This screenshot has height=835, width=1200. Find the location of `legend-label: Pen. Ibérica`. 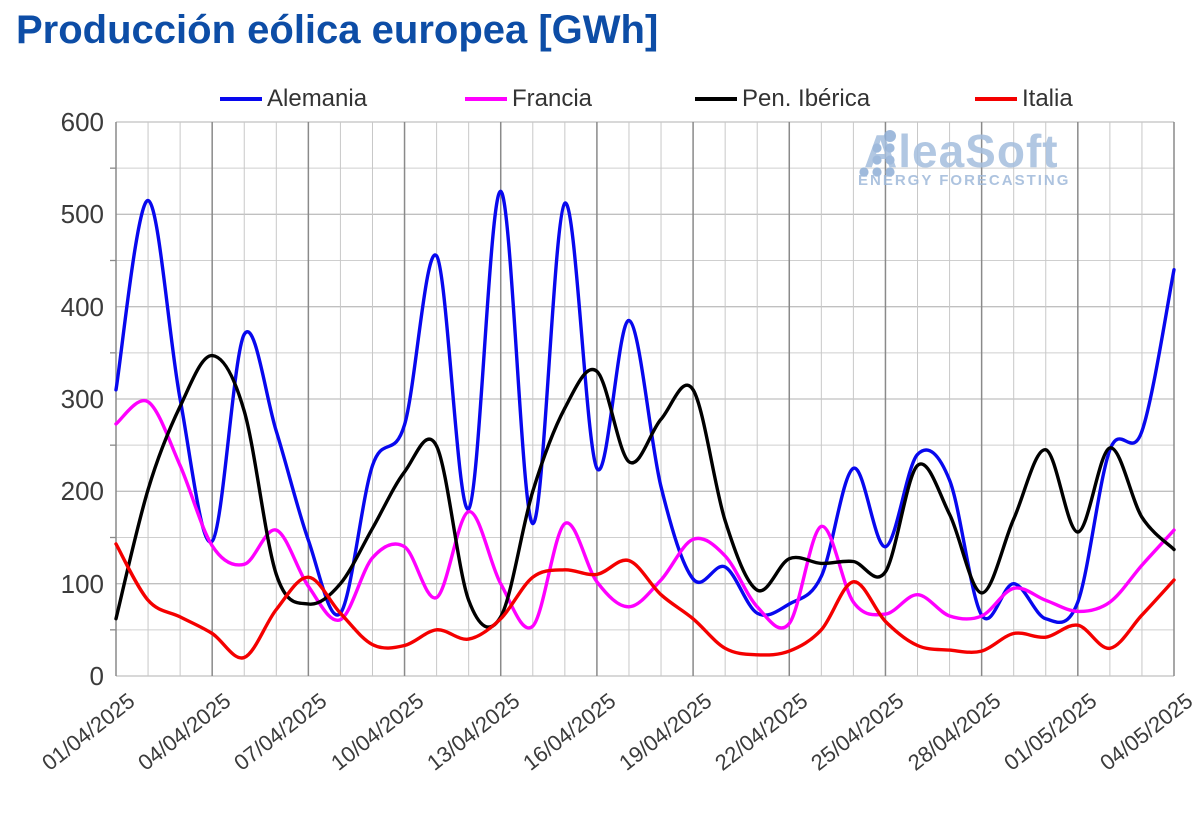

legend-label: Pen. Ibérica is located at coordinates (806, 98).